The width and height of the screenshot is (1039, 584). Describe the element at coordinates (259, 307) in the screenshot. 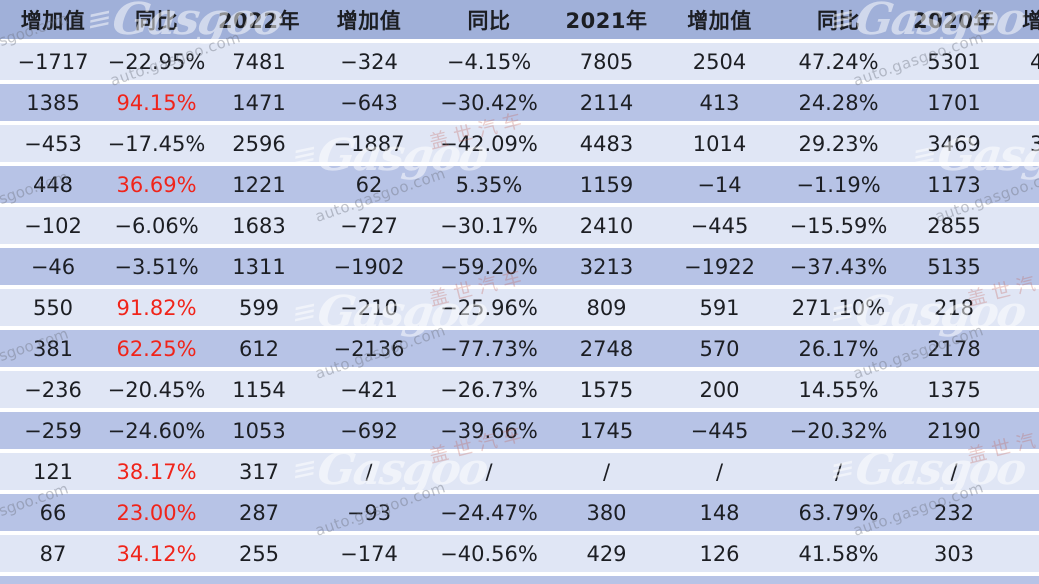

I see `table-cell: 599` at that location.